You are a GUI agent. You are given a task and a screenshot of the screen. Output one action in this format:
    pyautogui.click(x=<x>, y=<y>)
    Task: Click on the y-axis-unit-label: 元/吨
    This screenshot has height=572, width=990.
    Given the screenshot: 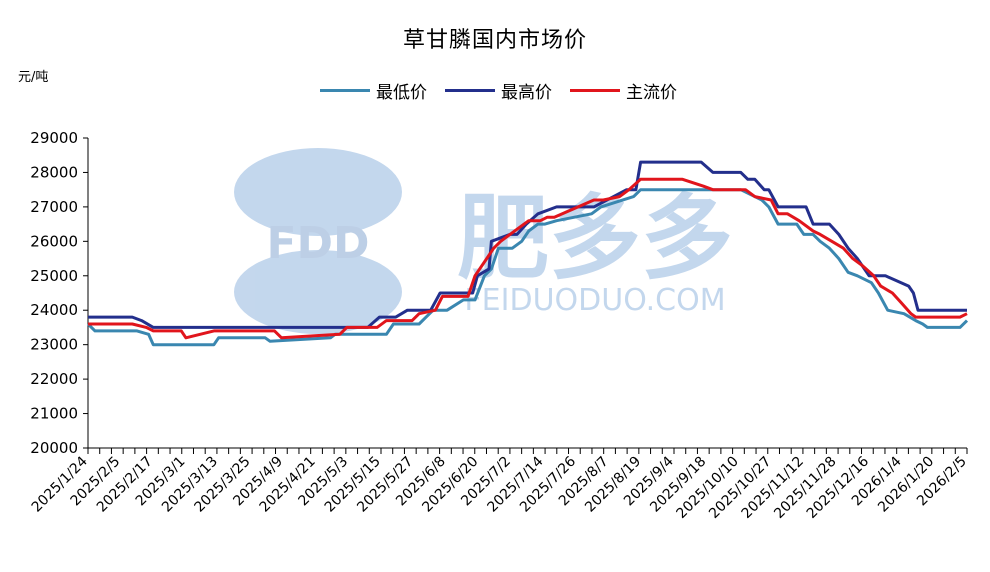 What is the action you would take?
    pyautogui.click(x=33, y=77)
    